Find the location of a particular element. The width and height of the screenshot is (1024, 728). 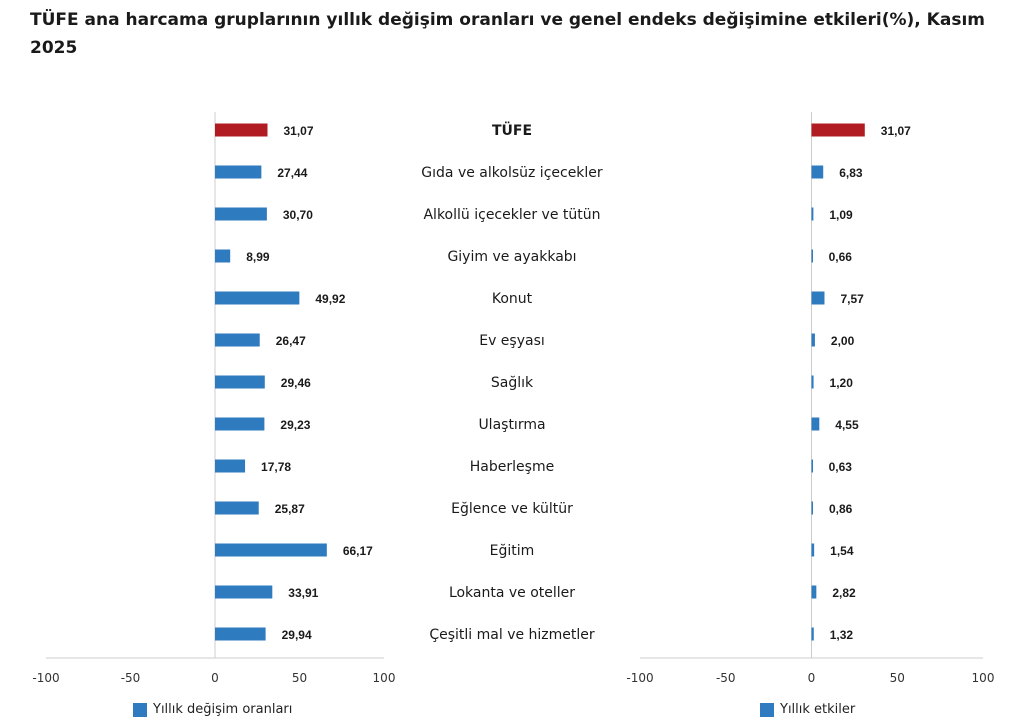

data-label: 29,23 is located at coordinates (295, 425).